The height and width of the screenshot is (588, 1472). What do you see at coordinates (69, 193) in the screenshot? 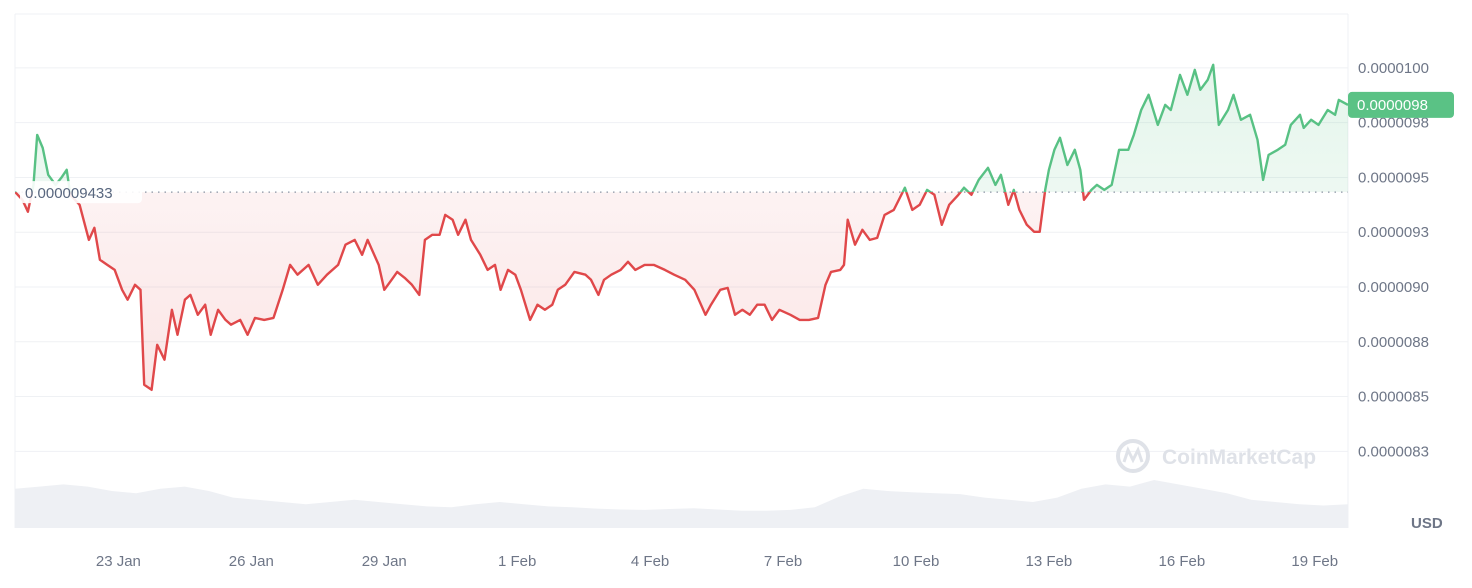
I see `baseline-value: 0.000009433` at bounding box center [69, 193].